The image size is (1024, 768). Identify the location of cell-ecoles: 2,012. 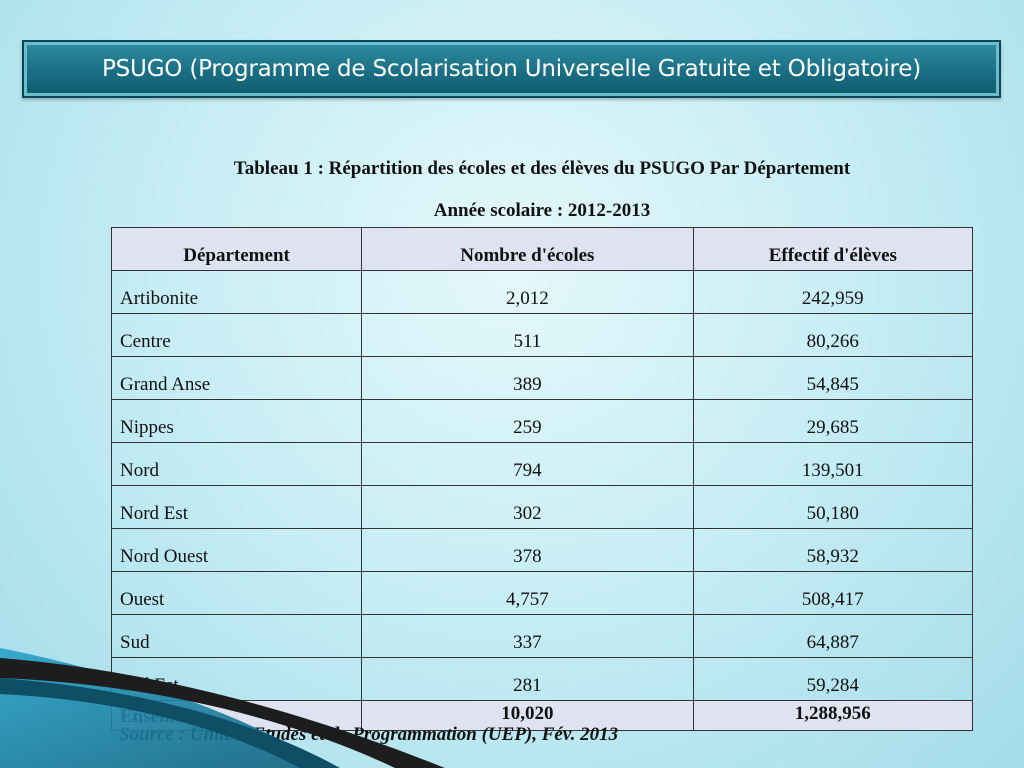
(527, 292).